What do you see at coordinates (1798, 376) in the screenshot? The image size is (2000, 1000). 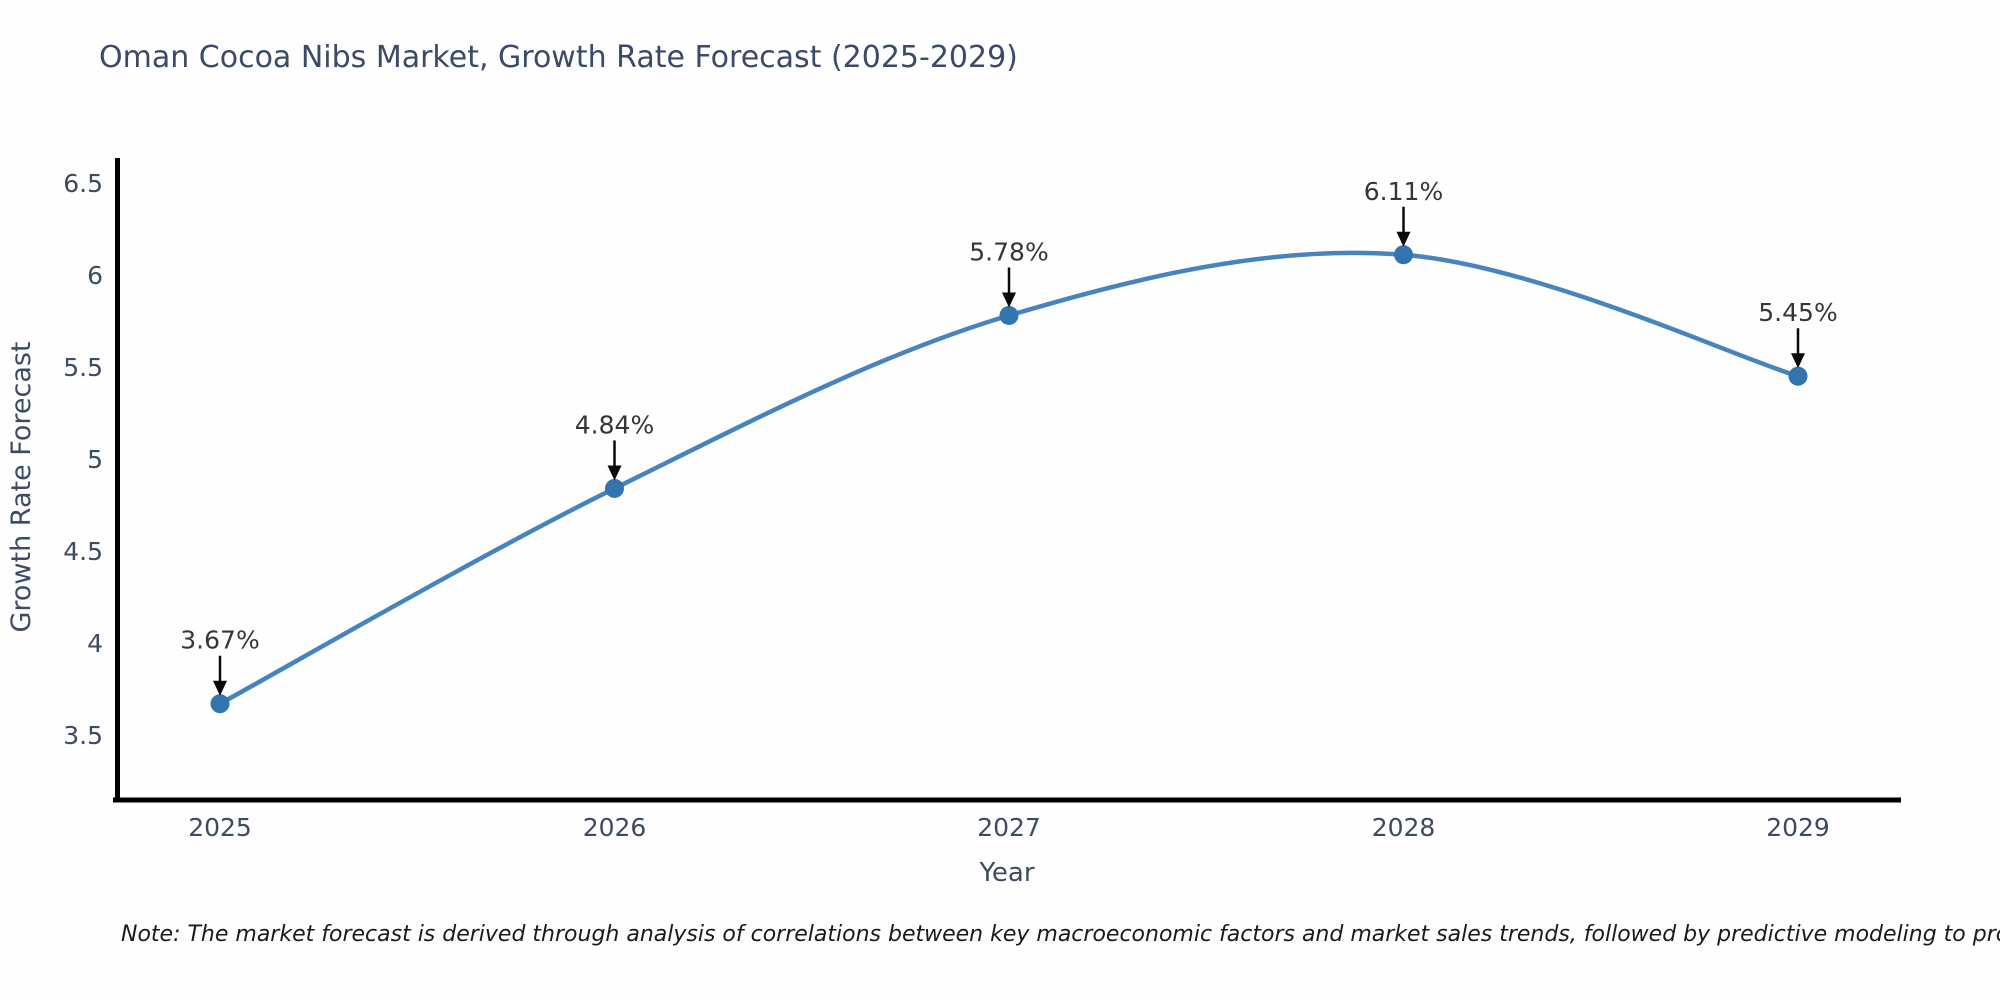 I see `data-point-2029` at bounding box center [1798, 376].